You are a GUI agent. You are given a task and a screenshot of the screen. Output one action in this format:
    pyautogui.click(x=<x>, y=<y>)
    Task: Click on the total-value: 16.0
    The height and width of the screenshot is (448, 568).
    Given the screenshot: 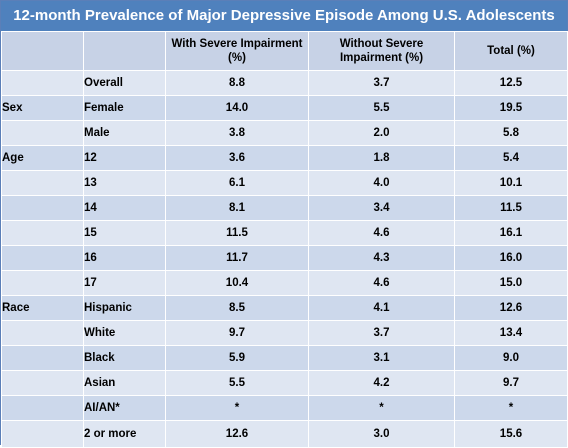 What is the action you would take?
    pyautogui.click(x=511, y=258)
    